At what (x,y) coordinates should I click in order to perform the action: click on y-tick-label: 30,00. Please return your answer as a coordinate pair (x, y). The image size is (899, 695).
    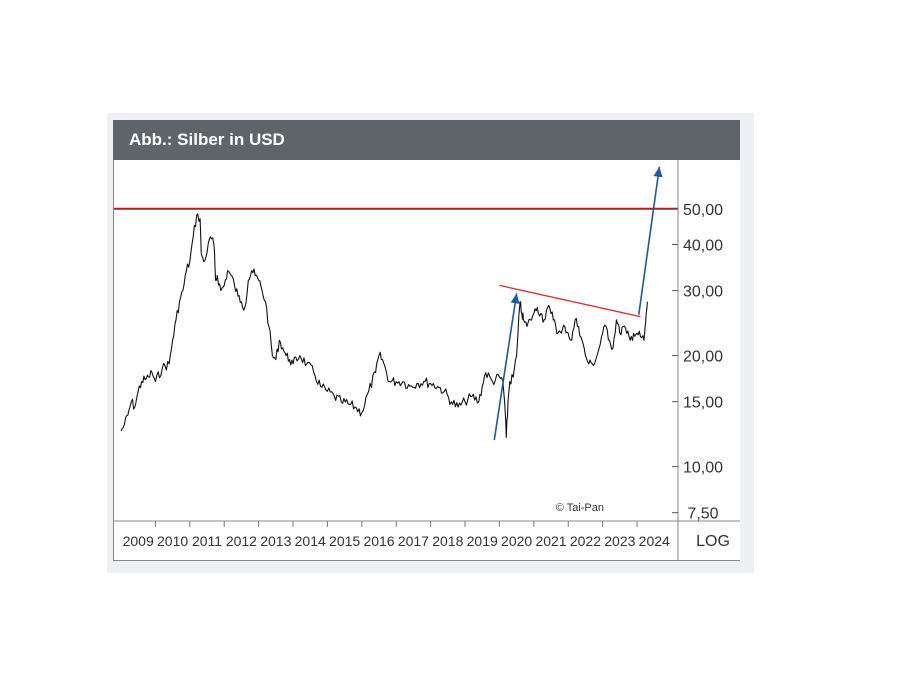
    Looking at the image, I should click on (703, 292).